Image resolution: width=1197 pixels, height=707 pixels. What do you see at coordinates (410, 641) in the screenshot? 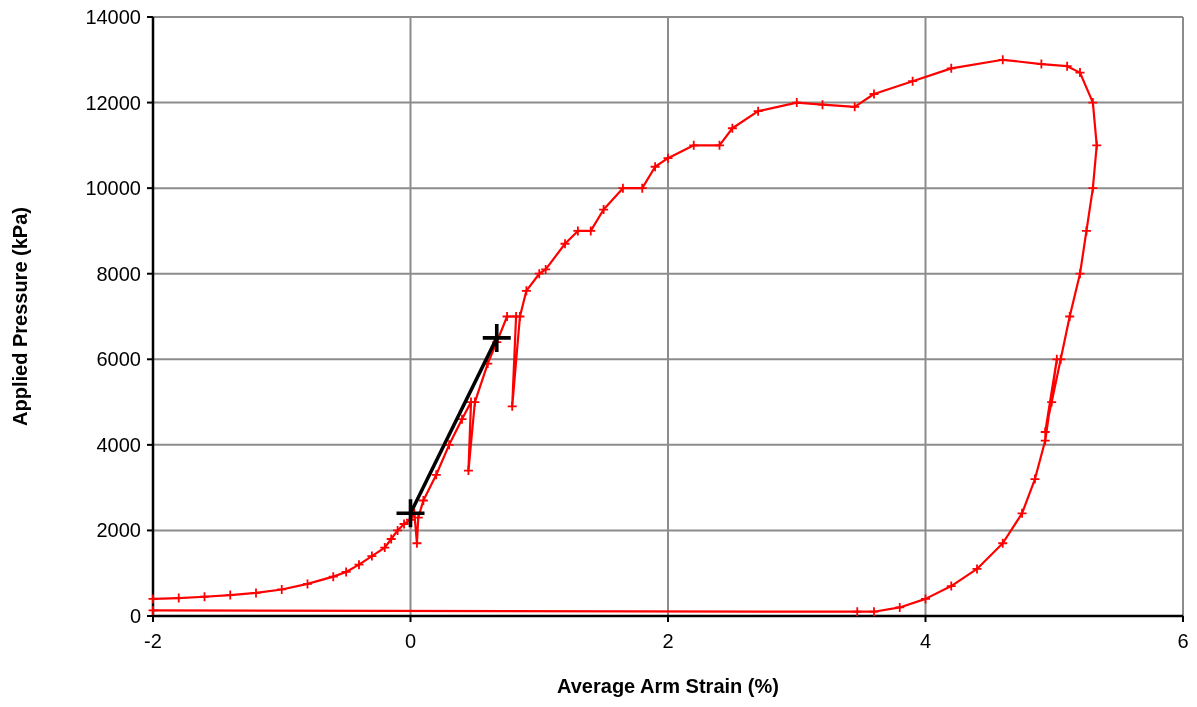
I see `x-tick-label: 0` at bounding box center [410, 641].